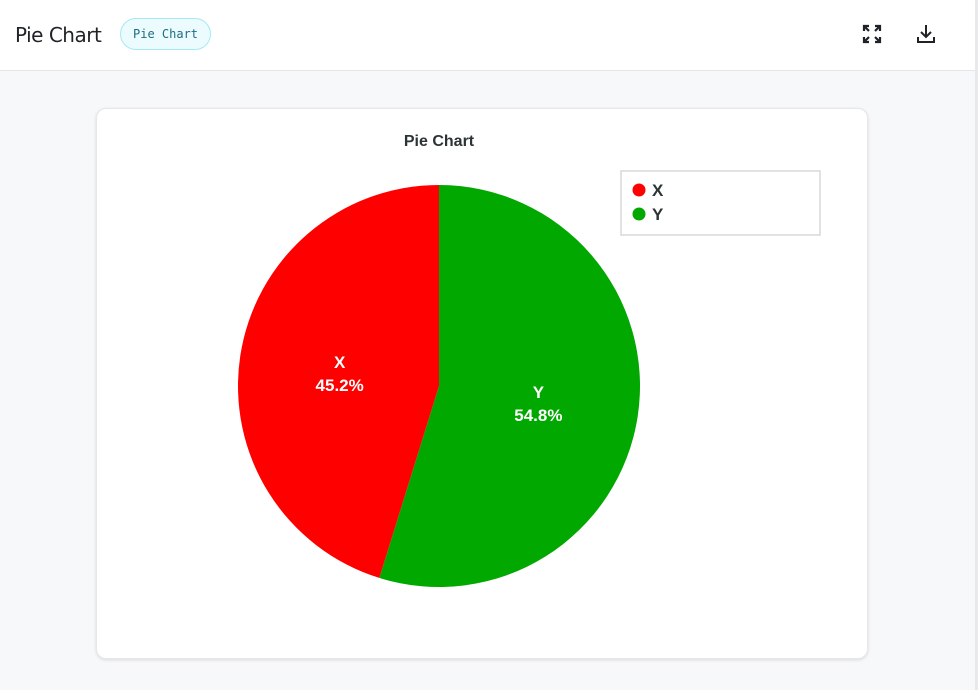 The height and width of the screenshot is (690, 978). Describe the element at coordinates (872, 34) in the screenshot. I see `fullscreen-icon` at that location.